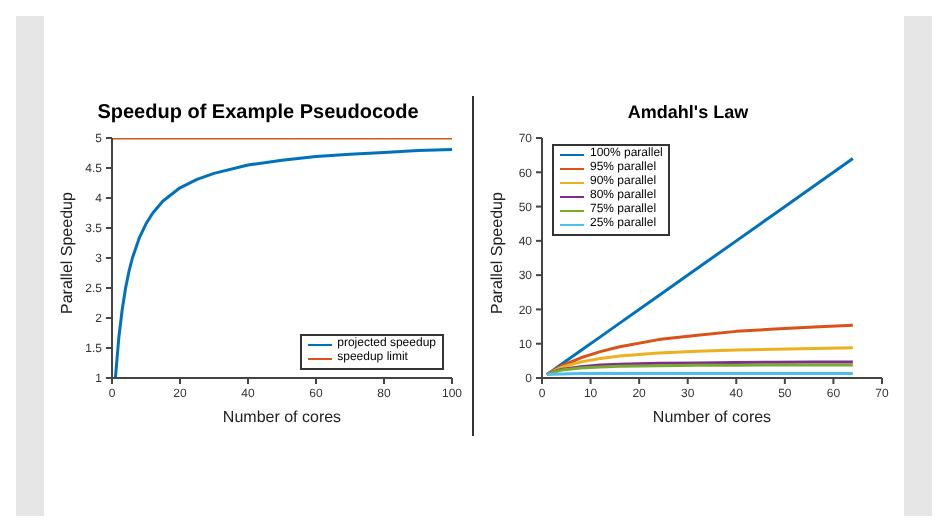 The image size is (948, 532). What do you see at coordinates (258, 113) in the screenshot?
I see `chart-title: Speedup of Example Pseudocode` at bounding box center [258, 113].